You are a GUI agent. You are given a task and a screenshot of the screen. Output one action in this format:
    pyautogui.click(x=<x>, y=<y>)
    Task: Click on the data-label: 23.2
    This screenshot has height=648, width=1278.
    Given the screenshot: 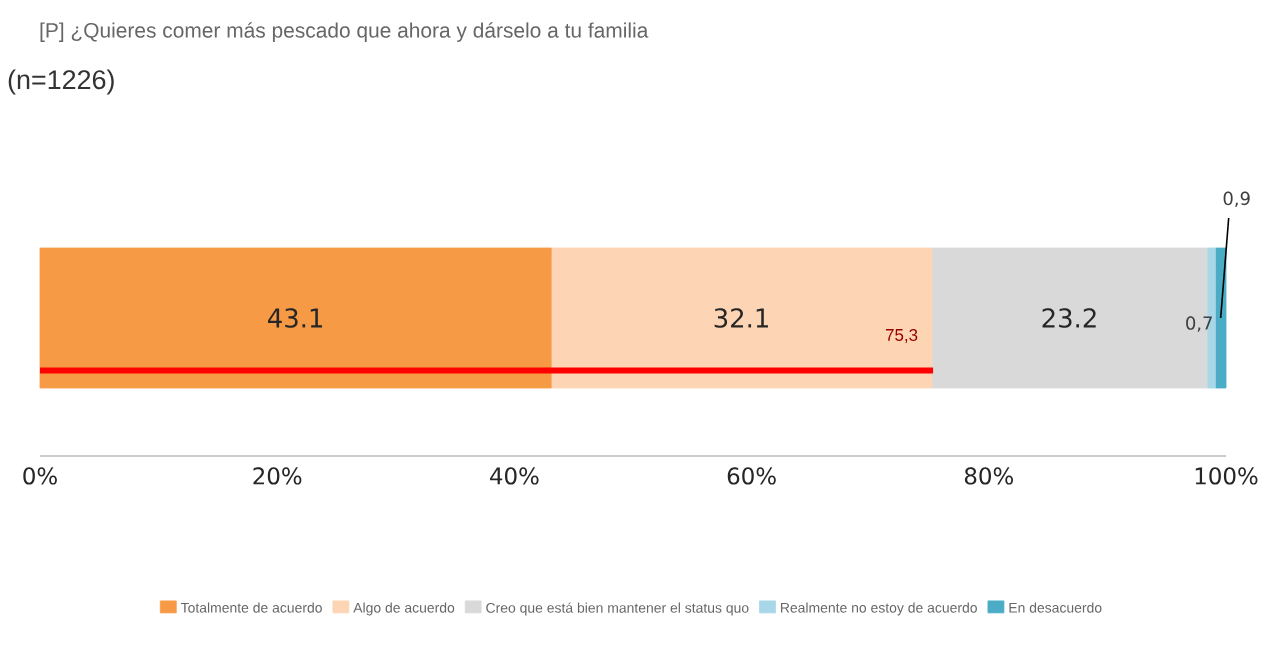 What is the action you would take?
    pyautogui.click(x=1069, y=318)
    